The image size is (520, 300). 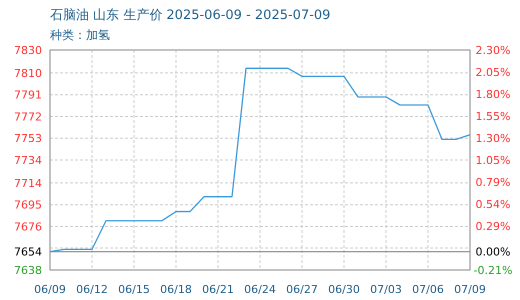 What do you see at coordinates (176, 289) in the screenshot?
I see `x-tick-label: 06/18` at bounding box center [176, 289].